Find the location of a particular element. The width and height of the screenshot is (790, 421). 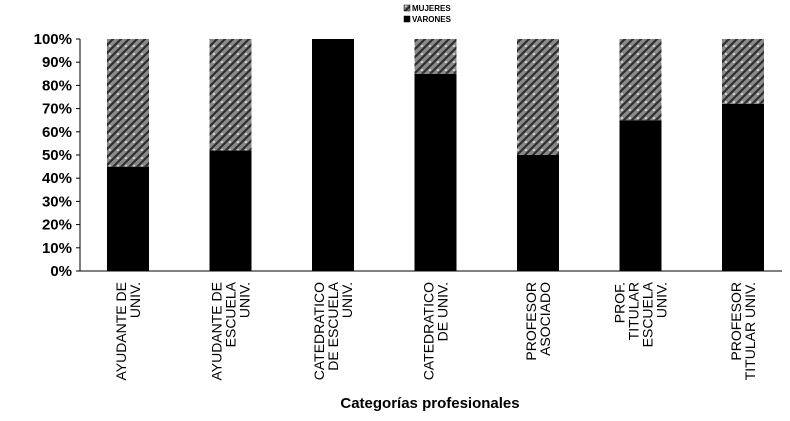

legend-swatch-varones is located at coordinates (407, 19).